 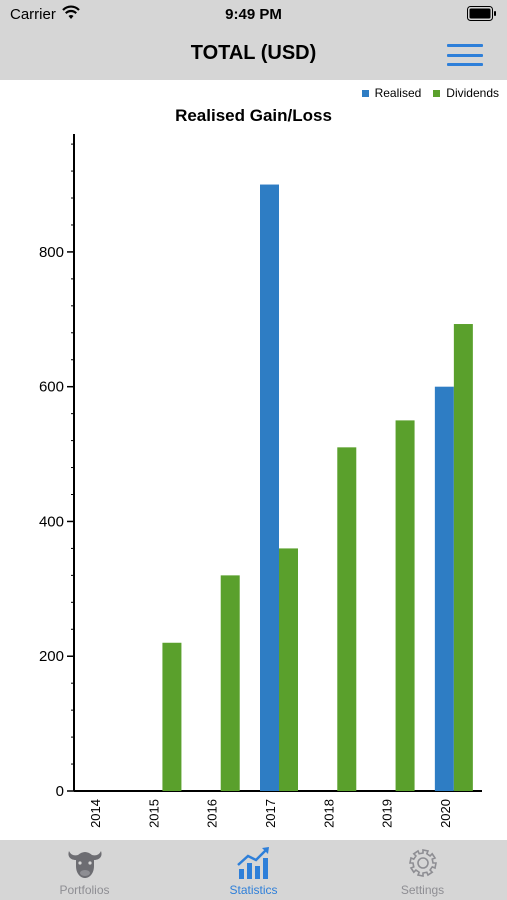 What do you see at coordinates (444, 588) in the screenshot?
I see `bar-realised-2020` at bounding box center [444, 588].